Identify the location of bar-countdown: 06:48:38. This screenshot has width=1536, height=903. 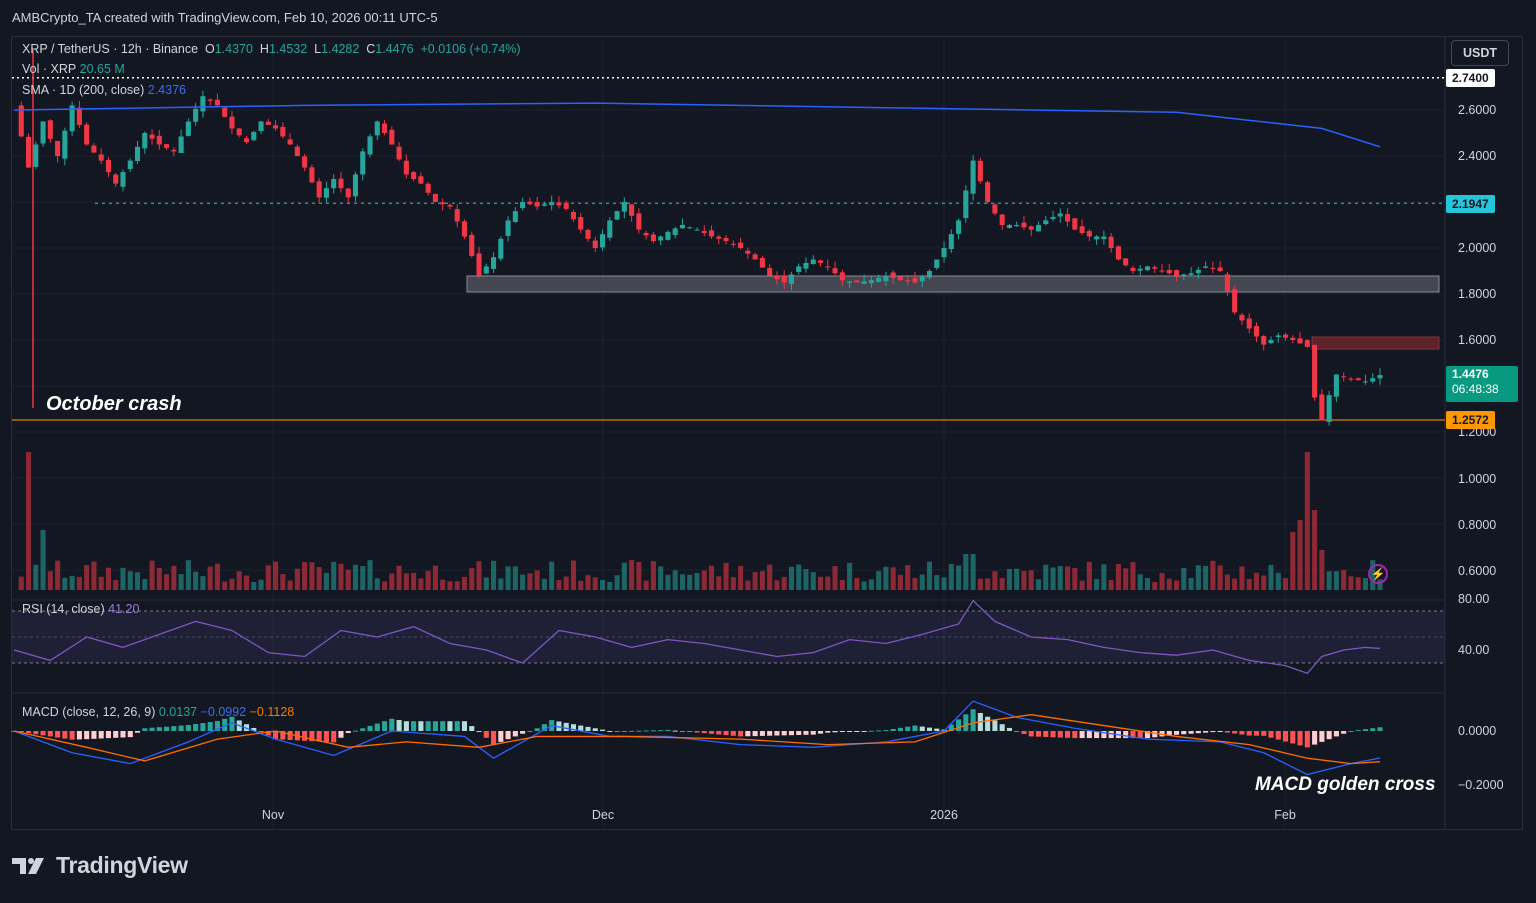
(1475, 389).